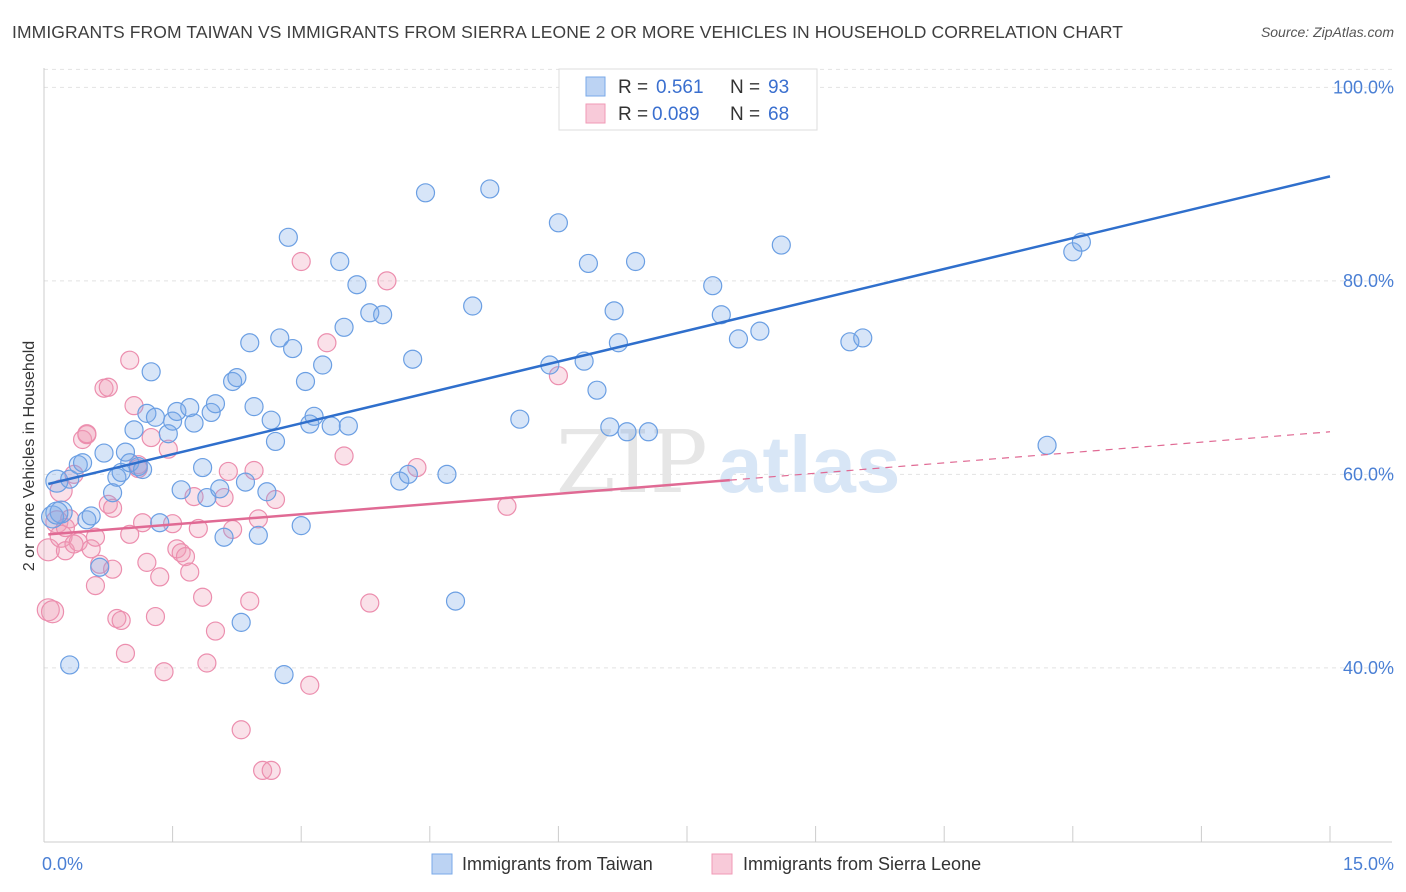 The width and height of the screenshot is (1406, 892). Describe the element at coordinates (632, 463) in the screenshot. I see `watermark-zip: ZIP` at that location.